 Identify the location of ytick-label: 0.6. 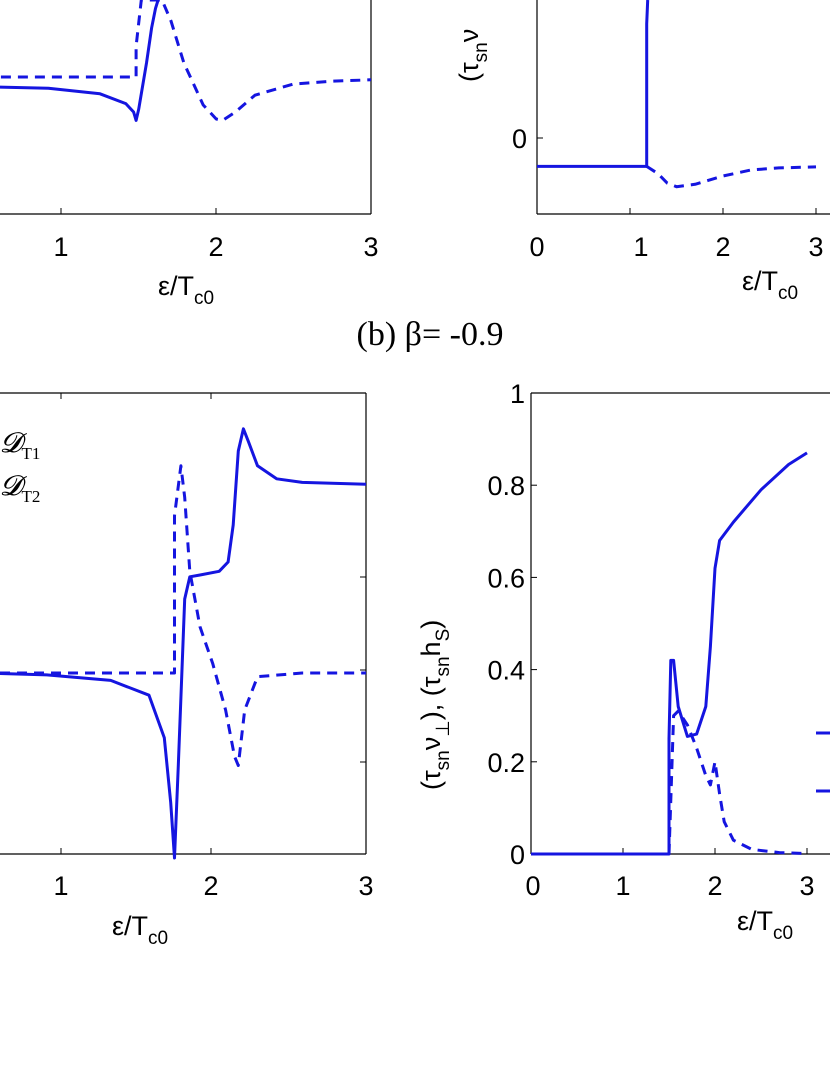
(506, 578).